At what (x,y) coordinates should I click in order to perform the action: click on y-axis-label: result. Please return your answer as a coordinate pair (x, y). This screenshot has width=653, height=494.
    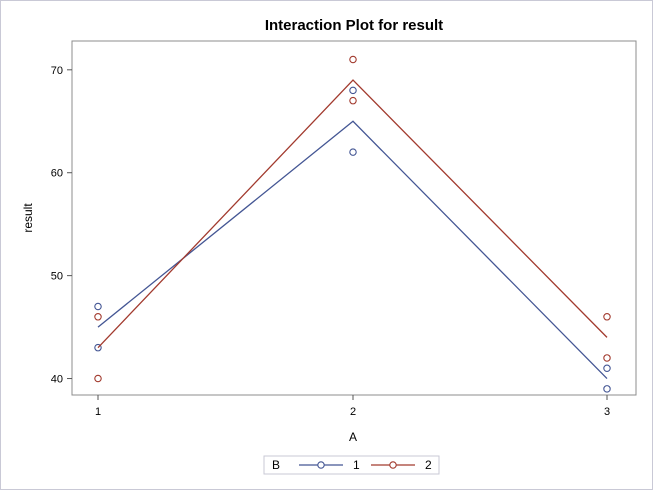
    Looking at the image, I should click on (28, 218).